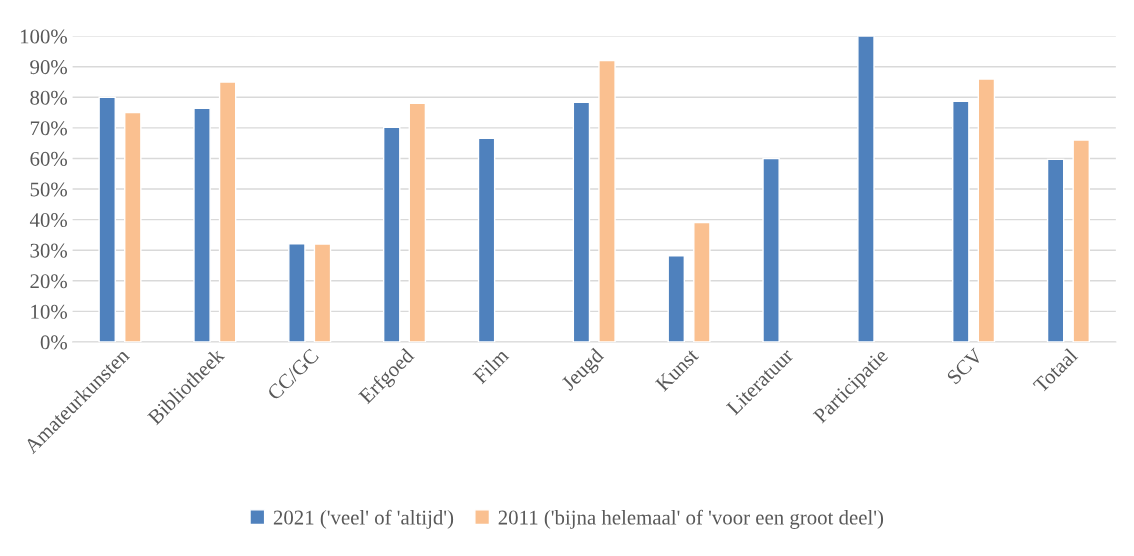 Image resolution: width=1134 pixels, height=556 pixels. Describe the element at coordinates (44, 36) in the screenshot. I see `y-tick-label: 100%` at that location.